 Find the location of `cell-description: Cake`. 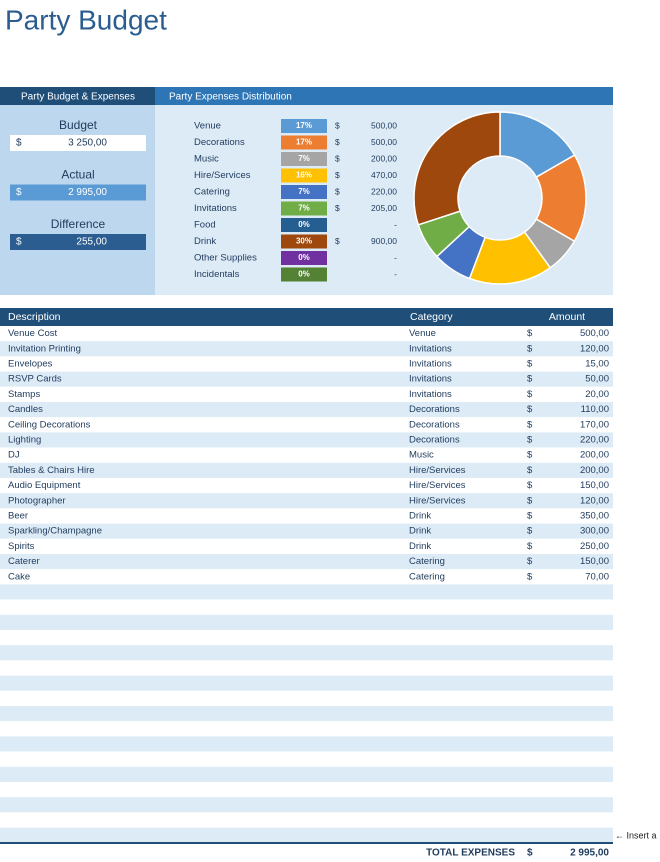

cell-description: Cake is located at coordinates (19, 576).